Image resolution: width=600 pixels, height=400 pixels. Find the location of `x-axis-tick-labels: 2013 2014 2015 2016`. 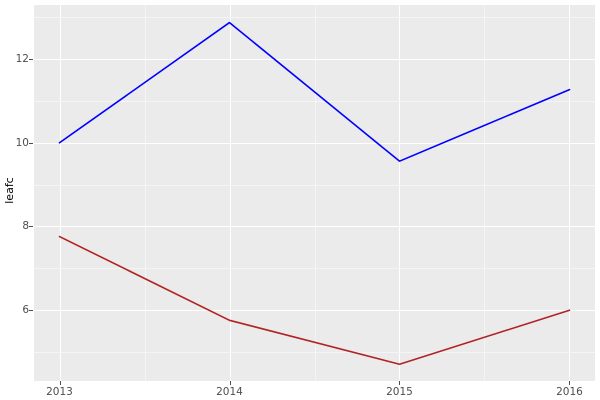

x-axis-tick-labels: 2013 2014 2015 2016 is located at coordinates (314, 393).